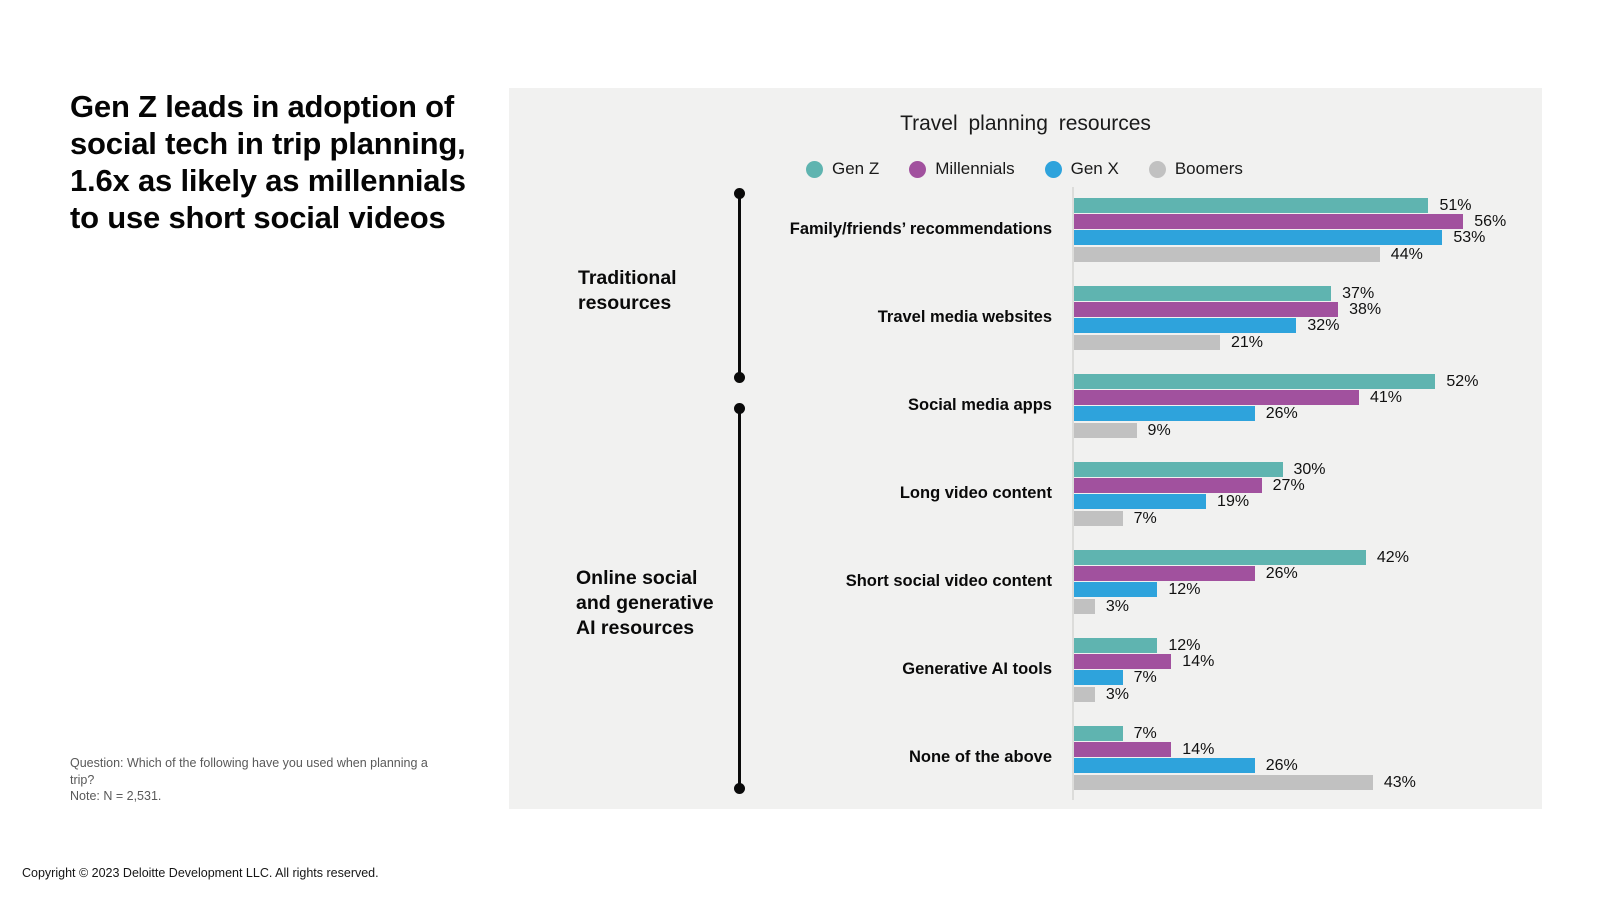  I want to click on category-label: Social media apps, so click(980, 405).